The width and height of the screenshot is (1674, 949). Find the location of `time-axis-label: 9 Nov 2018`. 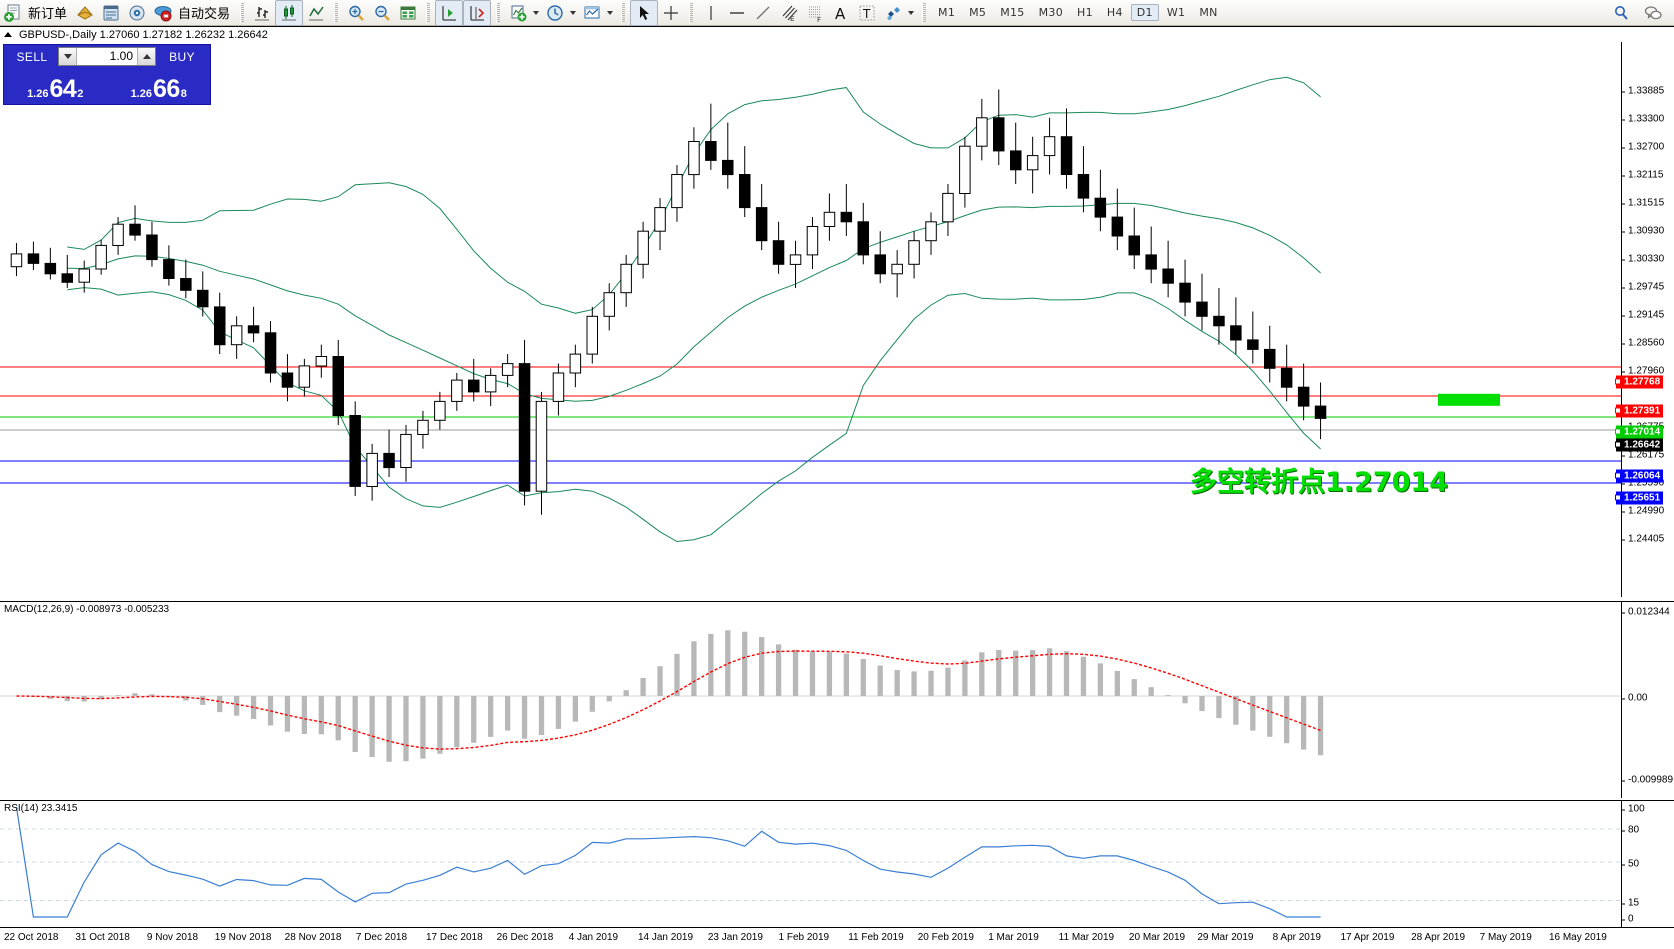

time-axis-label: 9 Nov 2018 is located at coordinates (172, 937).